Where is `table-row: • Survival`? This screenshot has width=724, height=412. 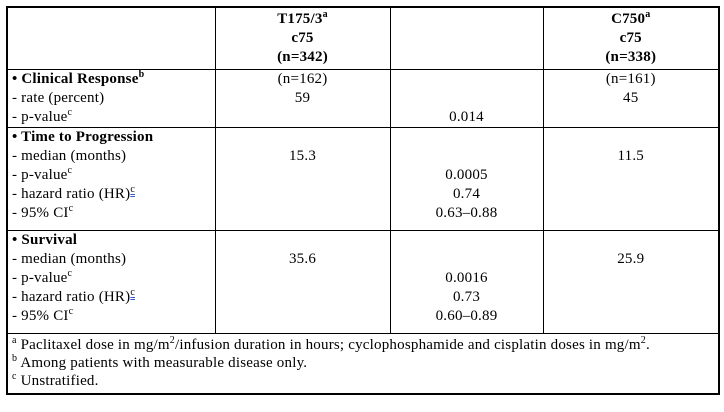 table-row: • Survival is located at coordinates (363, 240).